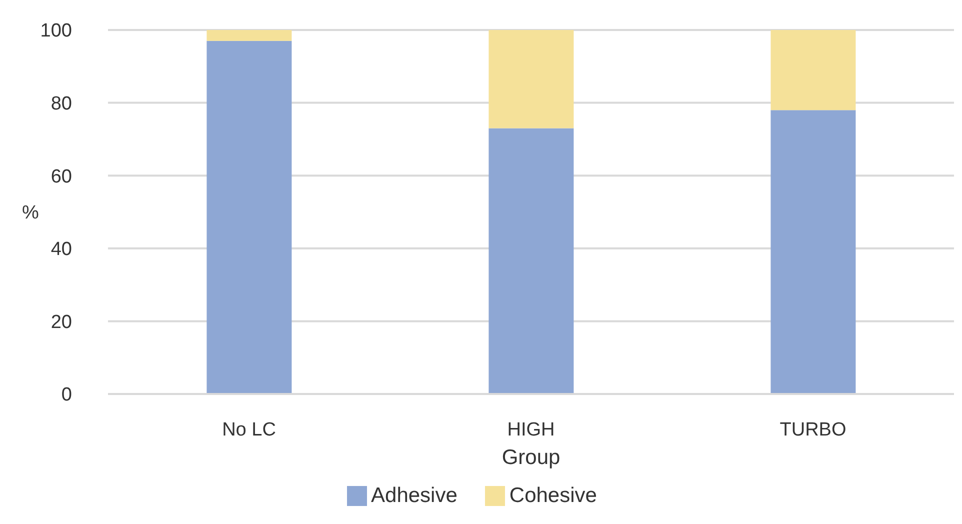 This screenshot has width=962, height=524. Describe the element at coordinates (249, 429) in the screenshot. I see `x-tick-label: No LC` at that location.